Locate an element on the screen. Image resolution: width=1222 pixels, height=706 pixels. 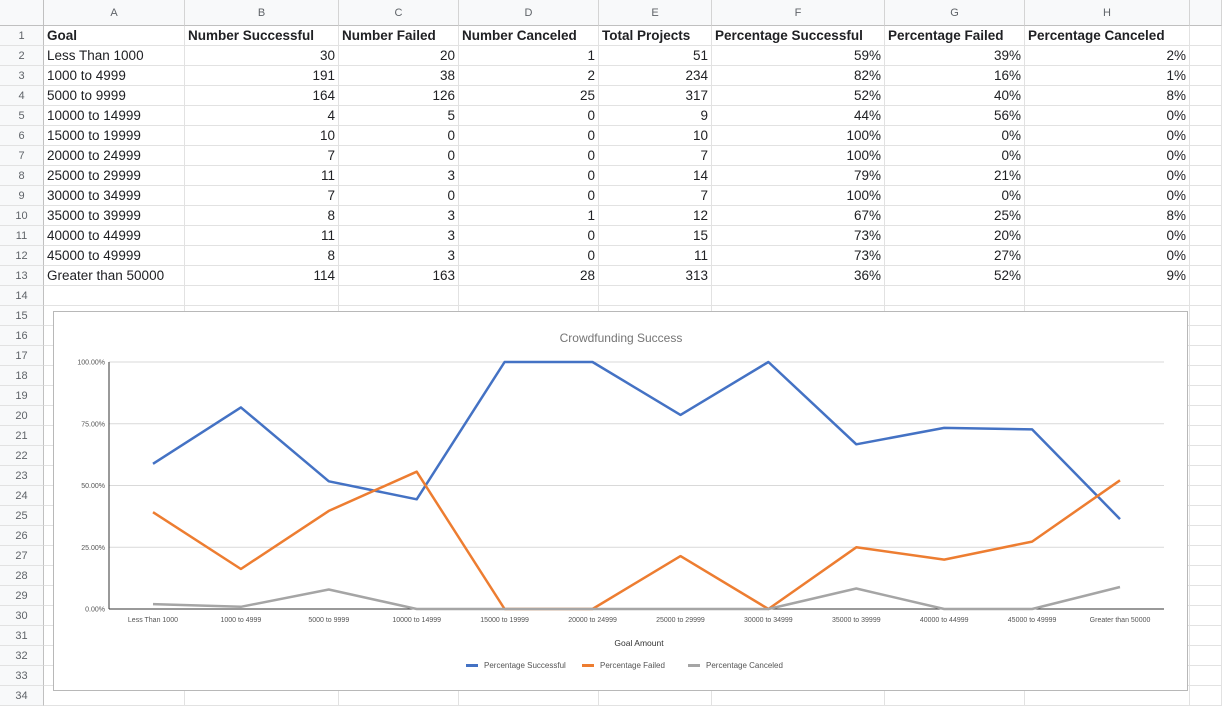
column-header-g: G is located at coordinates (955, 13).